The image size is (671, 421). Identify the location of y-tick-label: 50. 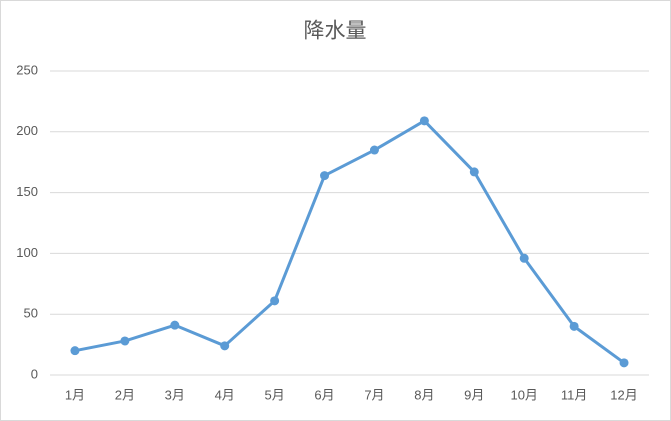
(31, 313).